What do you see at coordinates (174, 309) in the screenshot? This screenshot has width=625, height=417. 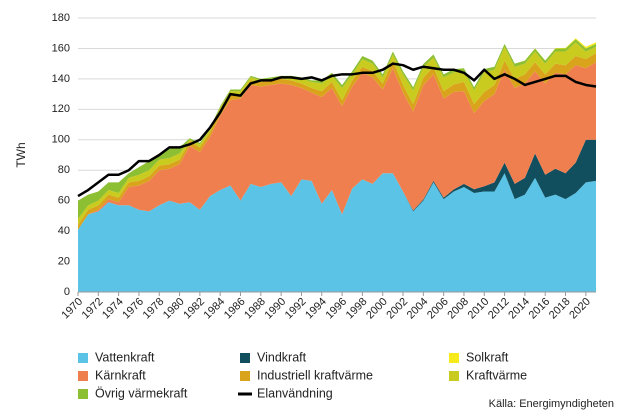 I see `x-tick-label: 1980` at bounding box center [174, 309].